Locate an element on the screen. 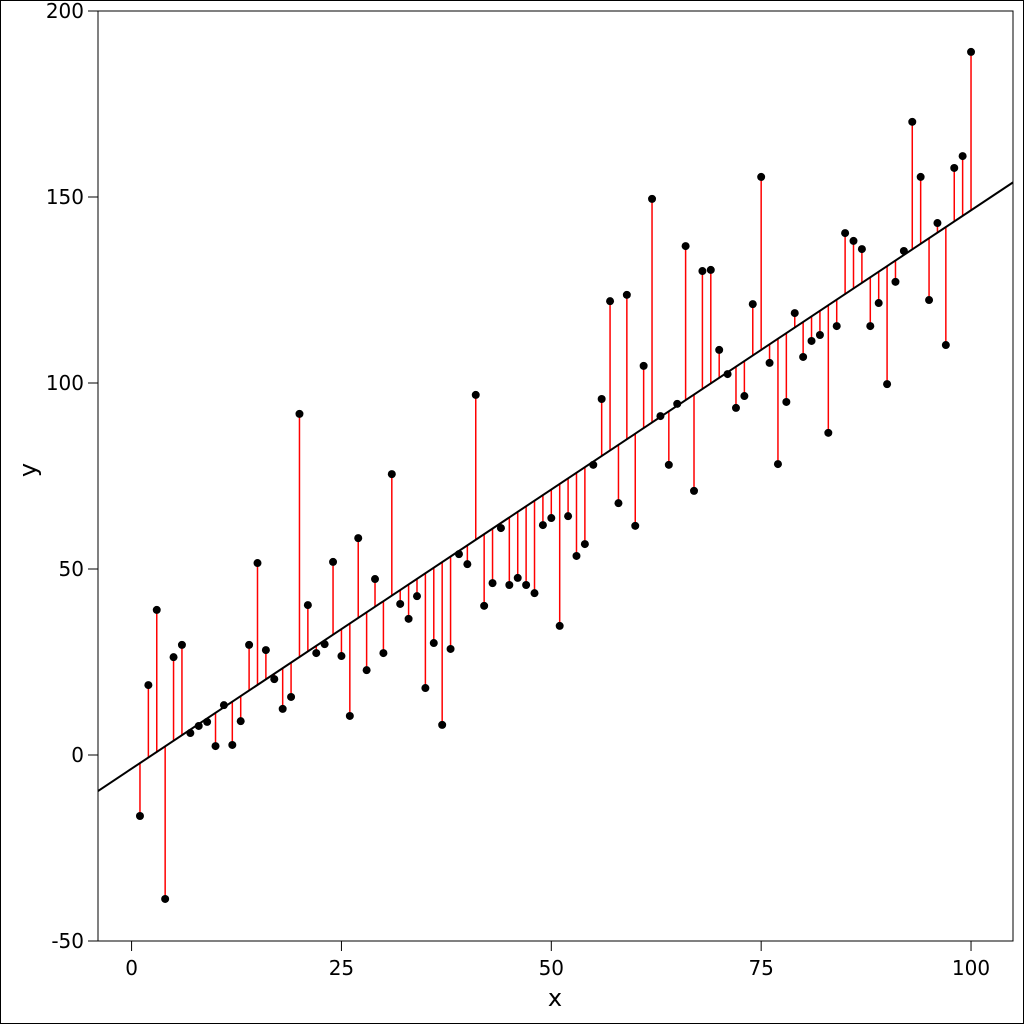  x-tick-label: 75 is located at coordinates (760, 968).